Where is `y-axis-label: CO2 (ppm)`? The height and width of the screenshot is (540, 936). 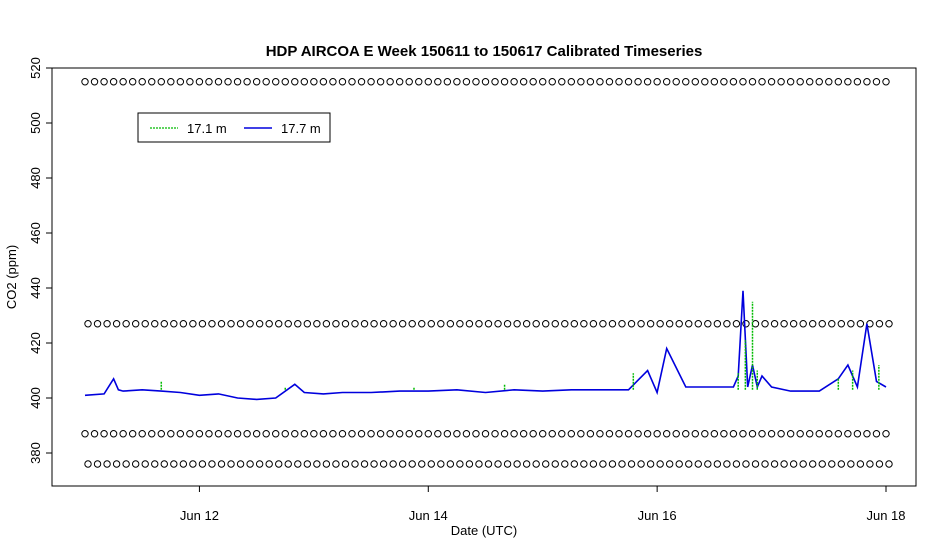
y-axis-label: CO2 (ppm) is located at coordinates (11, 277).